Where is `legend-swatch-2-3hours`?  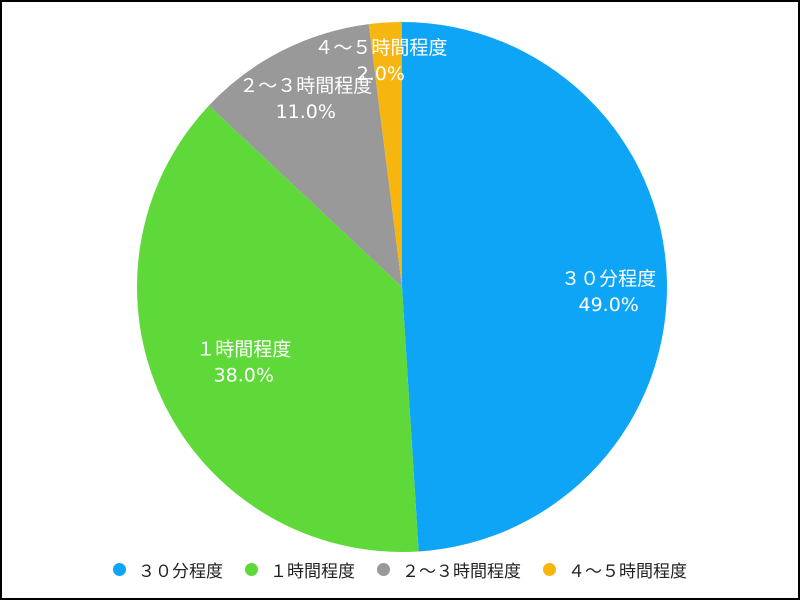
legend-swatch-2-3hours is located at coordinates (383, 569).